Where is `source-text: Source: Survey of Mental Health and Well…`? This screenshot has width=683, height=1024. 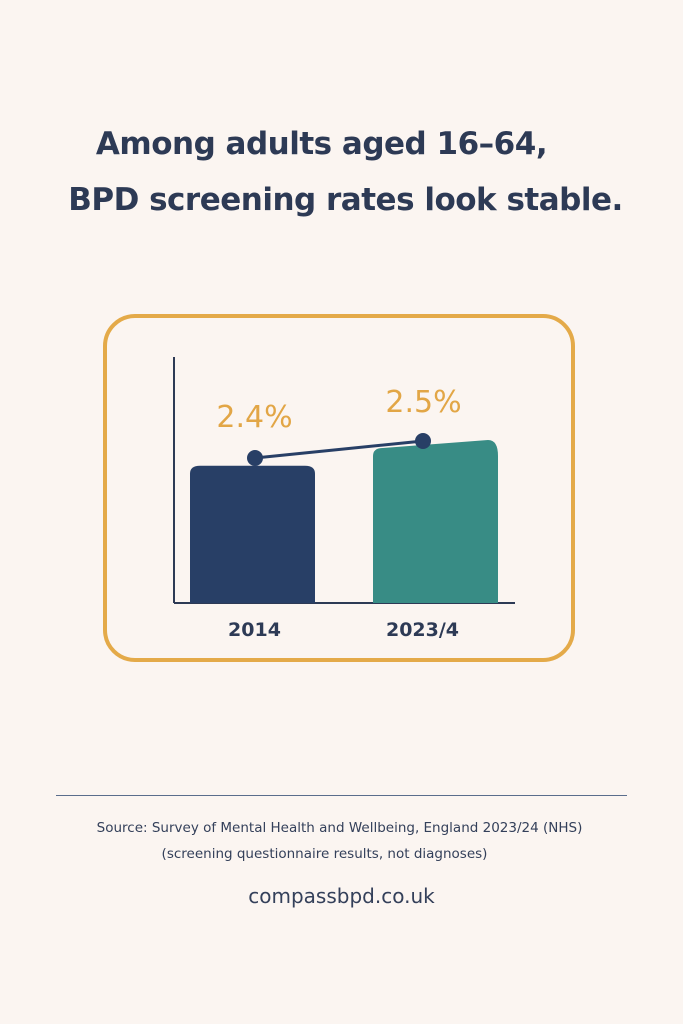 source-text: Source: Survey of Mental Health and Well… is located at coordinates (339, 828).